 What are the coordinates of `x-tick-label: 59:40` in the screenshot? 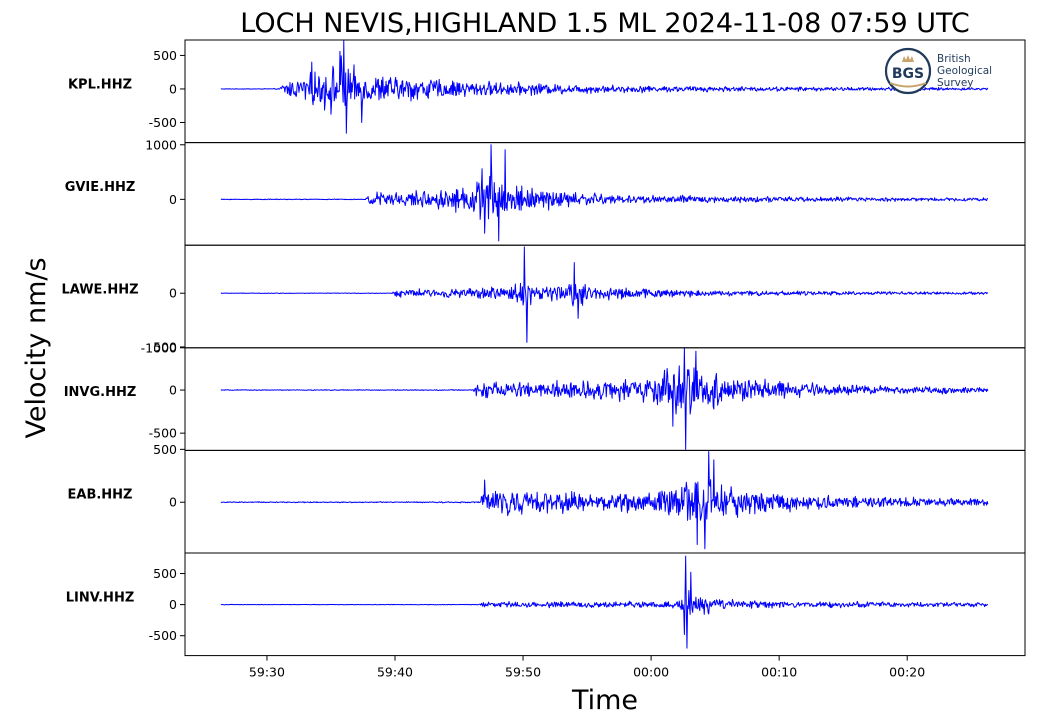 It's located at (395, 672).